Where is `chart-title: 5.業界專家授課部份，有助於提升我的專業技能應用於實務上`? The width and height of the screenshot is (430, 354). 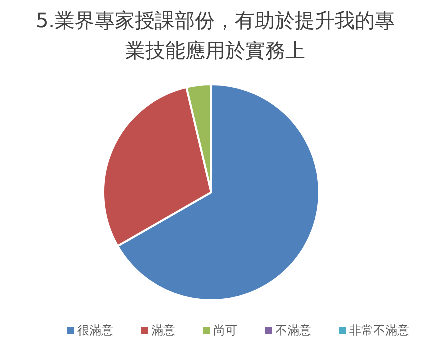
chart-title: 5.業界專家授課部份，有助於提升我的專業技能應用於實務上 is located at coordinates (216, 35).